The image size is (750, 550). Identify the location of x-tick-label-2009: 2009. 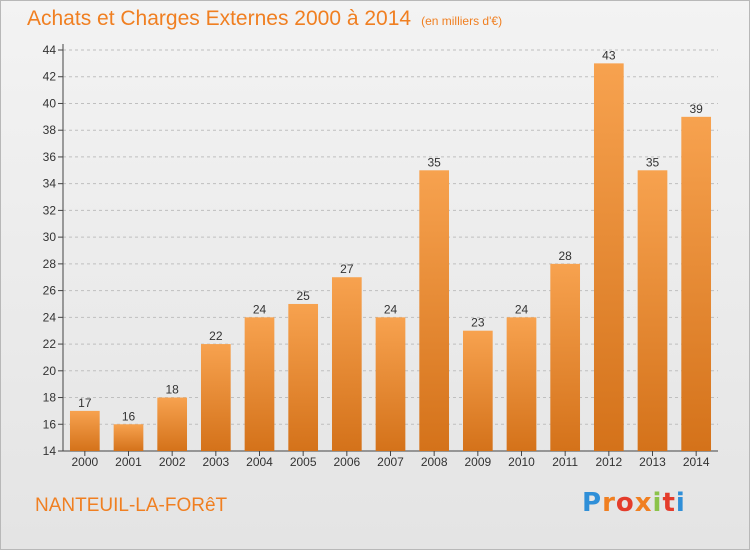
(477, 462).